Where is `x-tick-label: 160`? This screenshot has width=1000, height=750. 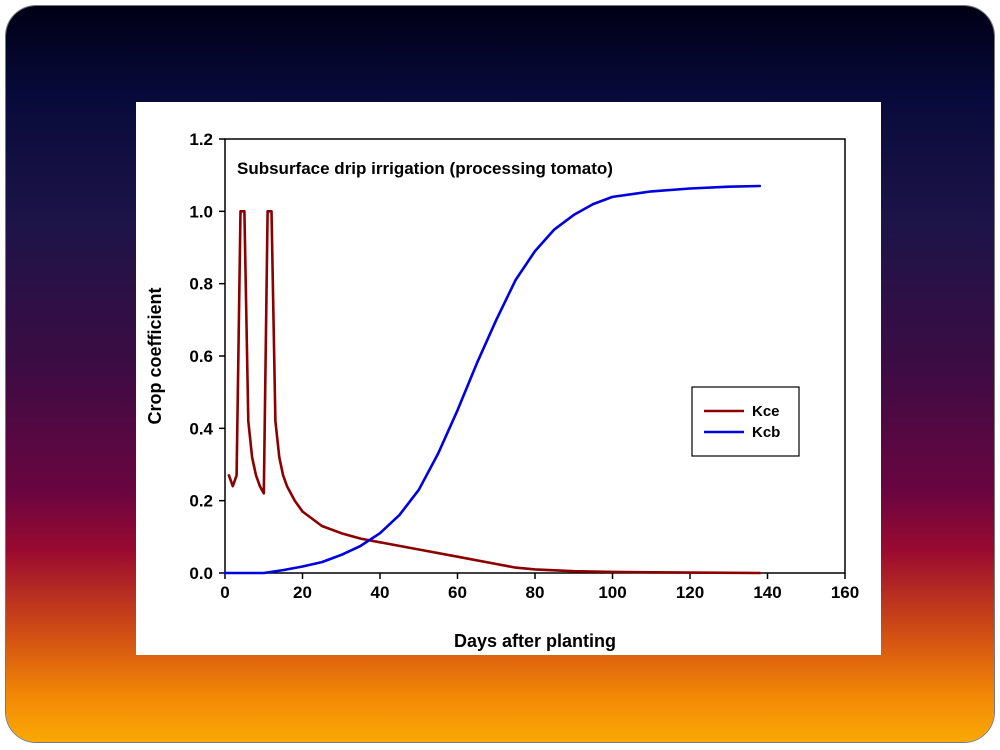
x-tick-label: 160 is located at coordinates (845, 592).